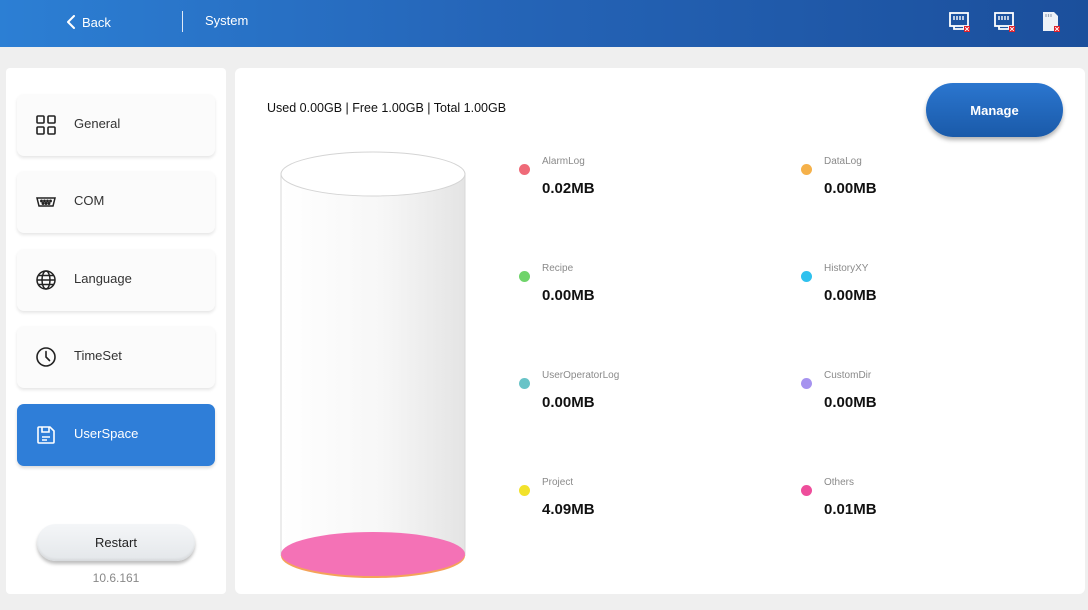 The width and height of the screenshot is (1088, 610). What do you see at coordinates (581, 375) in the screenshot?
I see `stat-label: UserOperatorLog` at bounding box center [581, 375].